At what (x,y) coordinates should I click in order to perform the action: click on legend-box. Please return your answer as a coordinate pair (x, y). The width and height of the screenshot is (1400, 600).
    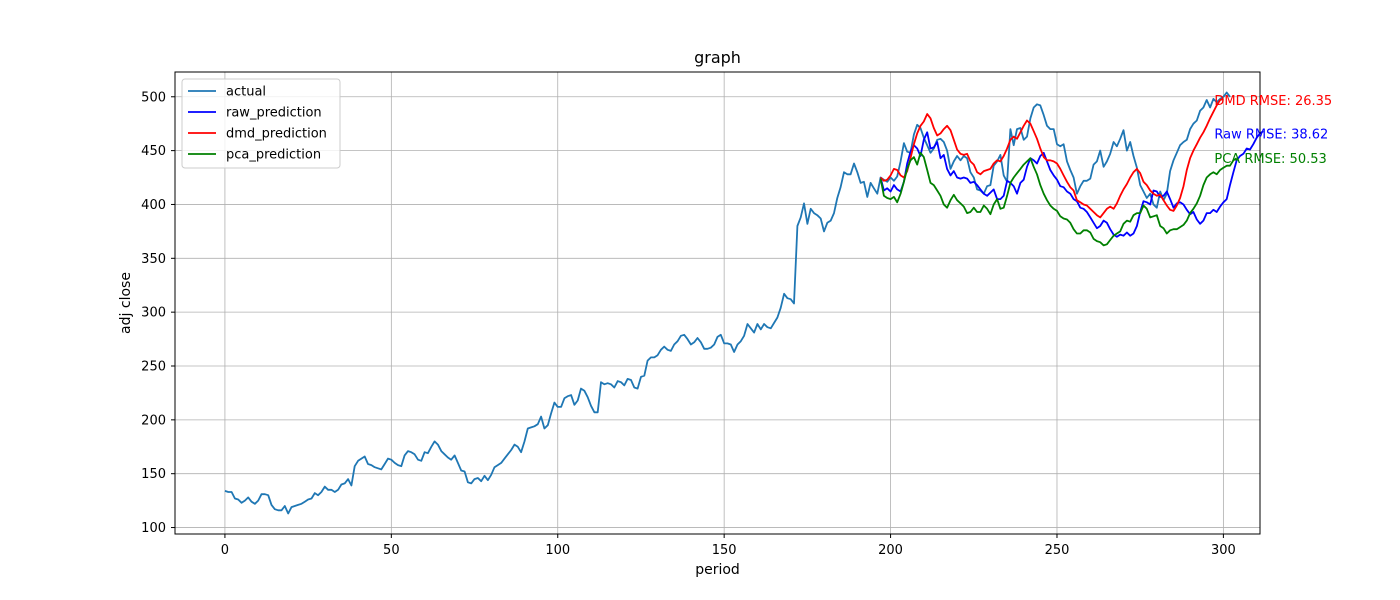
    Looking at the image, I should click on (261, 123).